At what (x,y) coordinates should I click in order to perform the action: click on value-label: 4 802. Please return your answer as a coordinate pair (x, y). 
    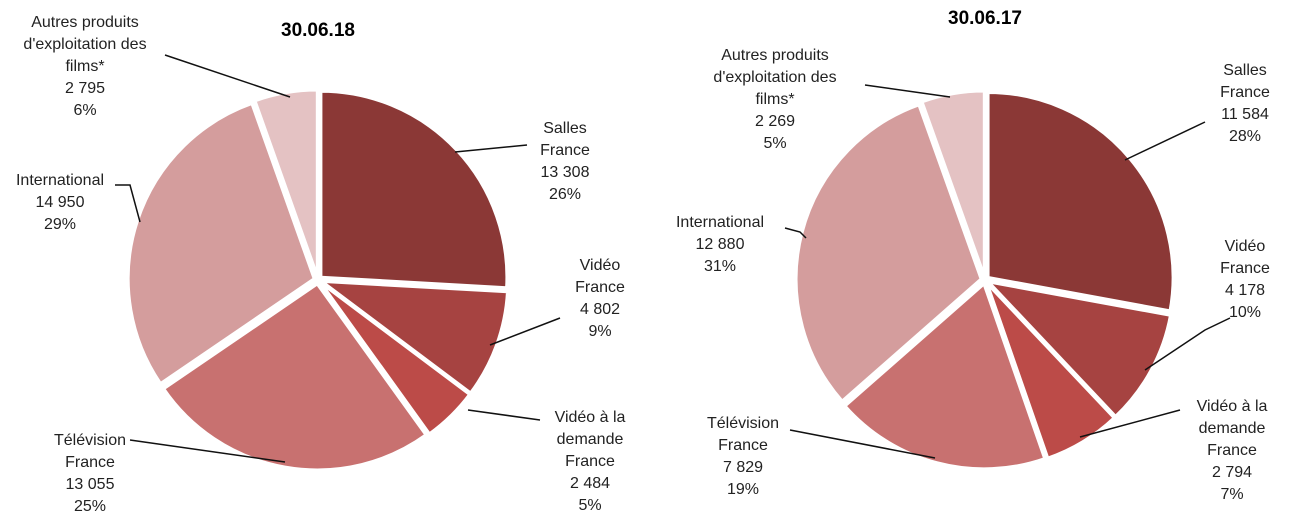
    Looking at the image, I should click on (600, 309).